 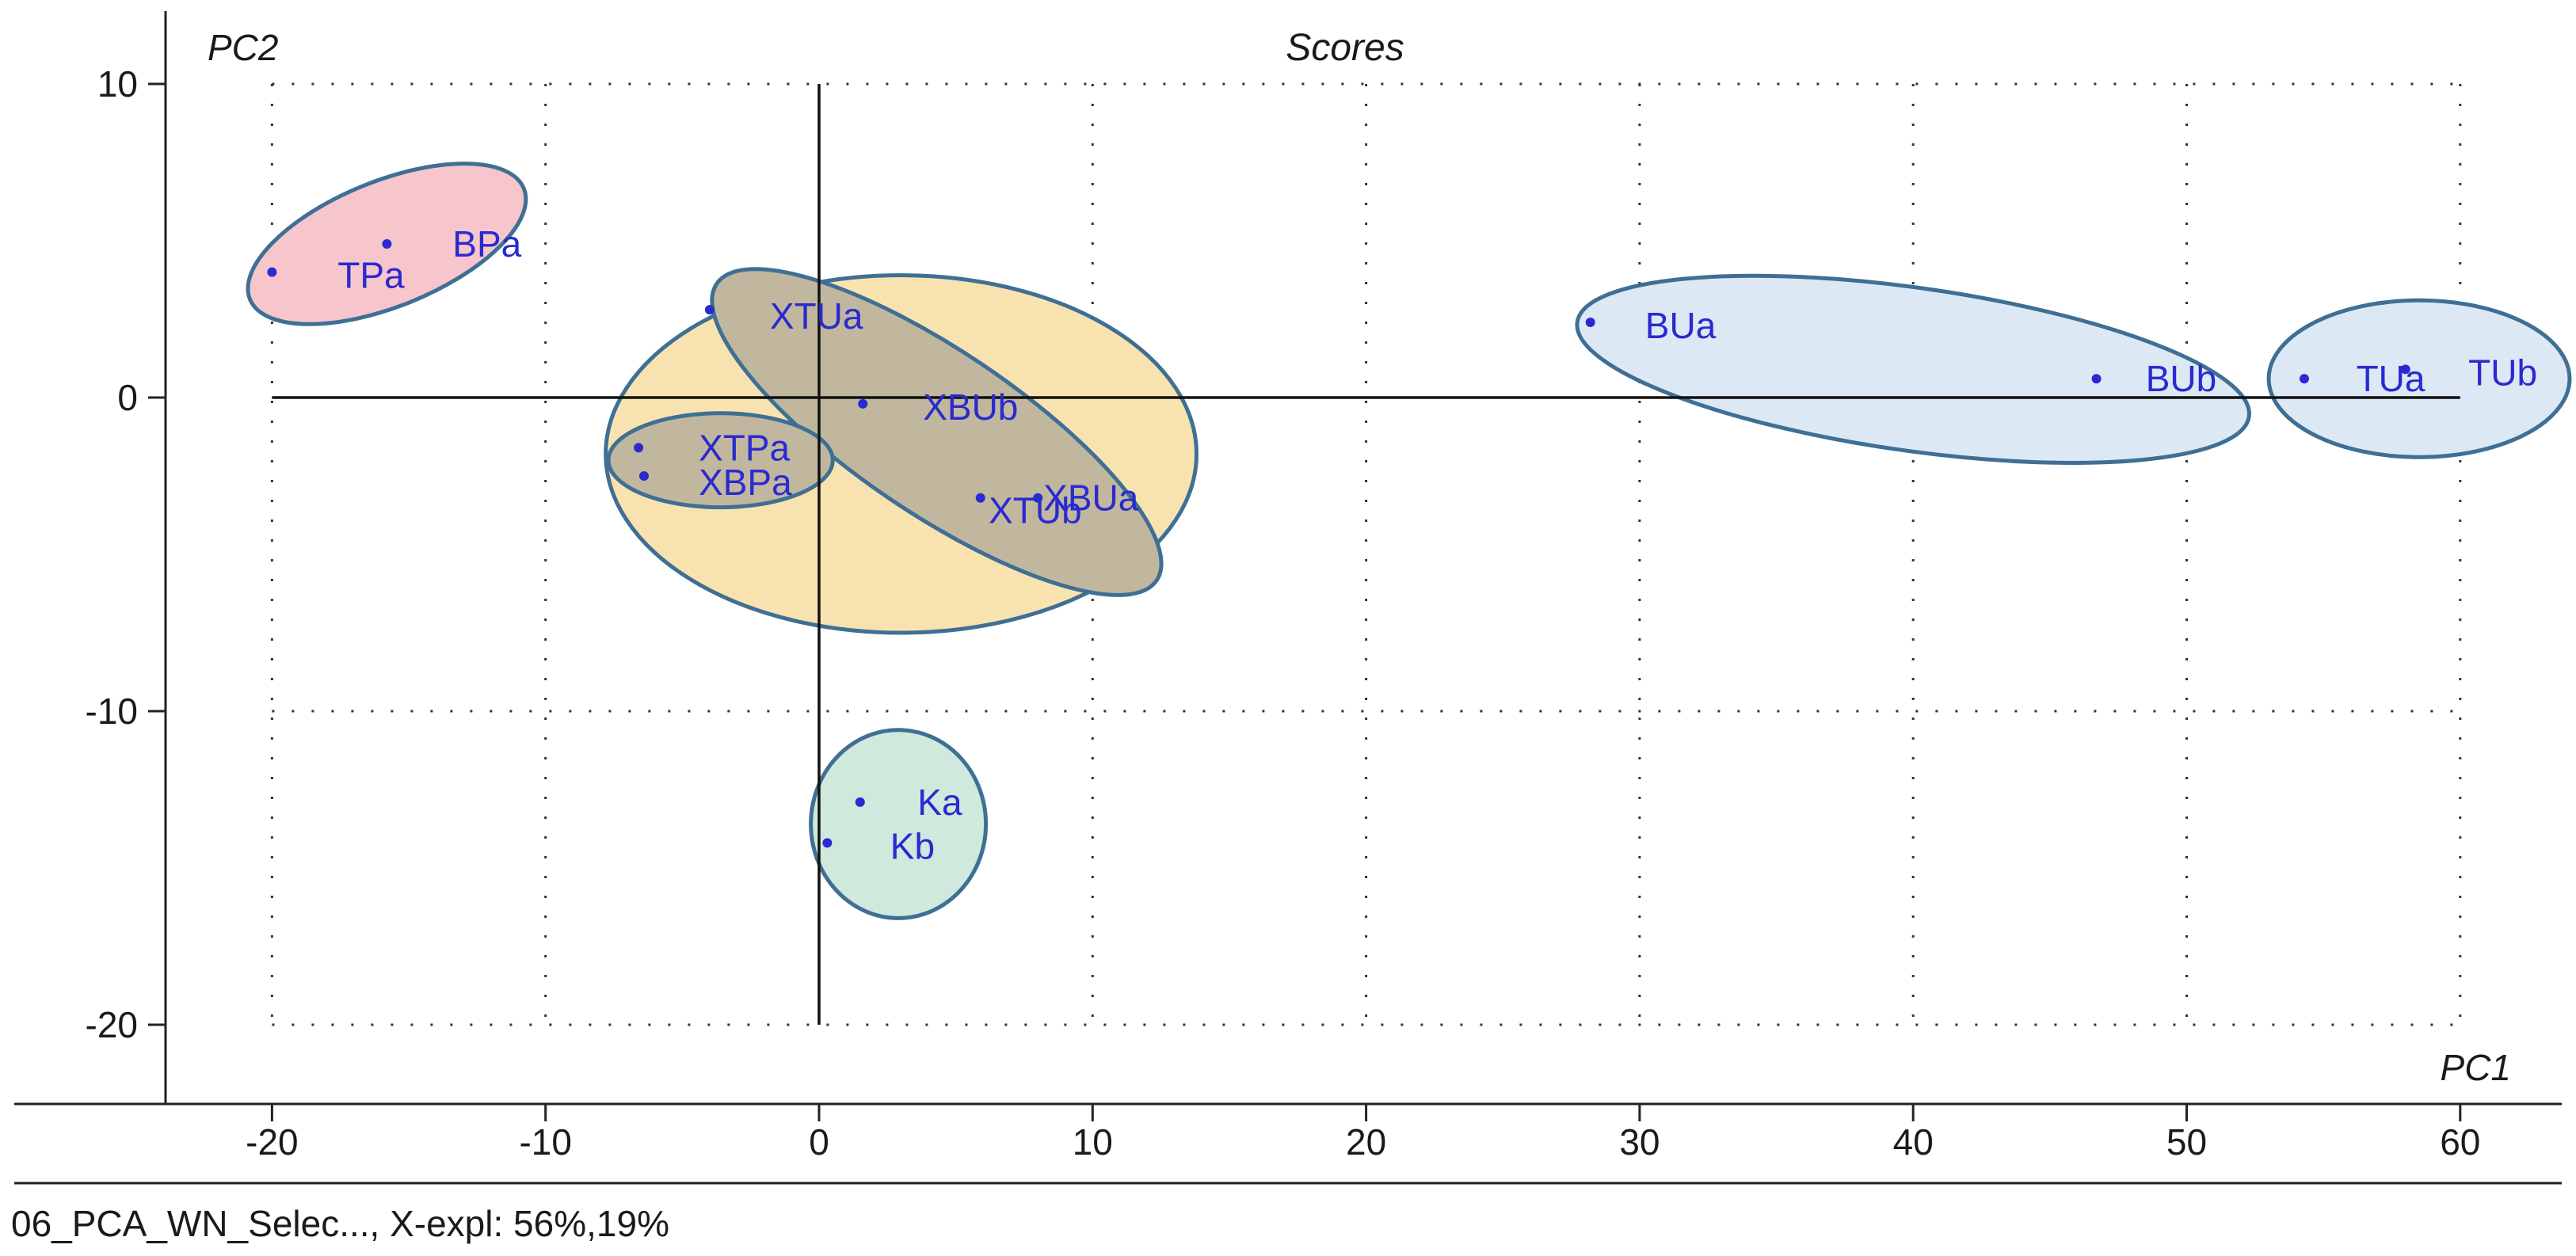 What do you see at coordinates (371, 275) in the screenshot?
I see `data-label-tpa: TPa` at bounding box center [371, 275].